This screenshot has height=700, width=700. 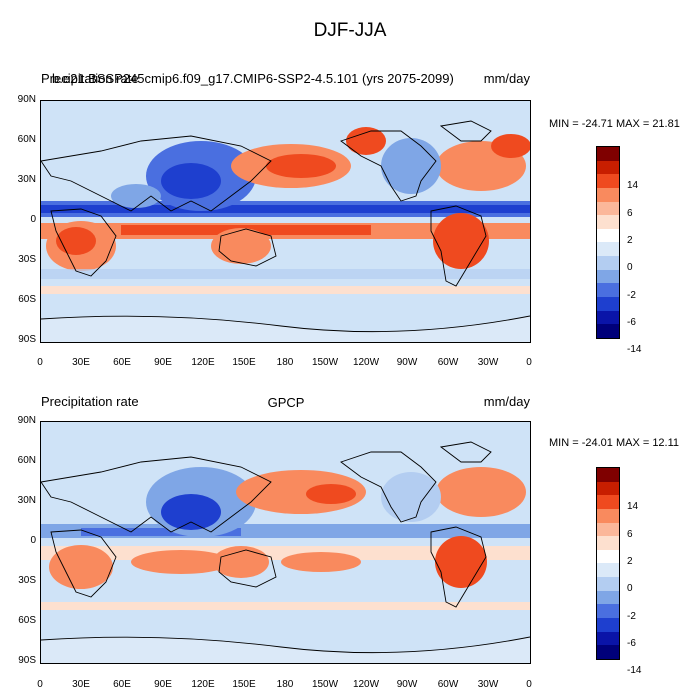 What do you see at coordinates (631, 295) in the screenshot?
I see `panel-1-colorbar-label: -2` at bounding box center [631, 295].